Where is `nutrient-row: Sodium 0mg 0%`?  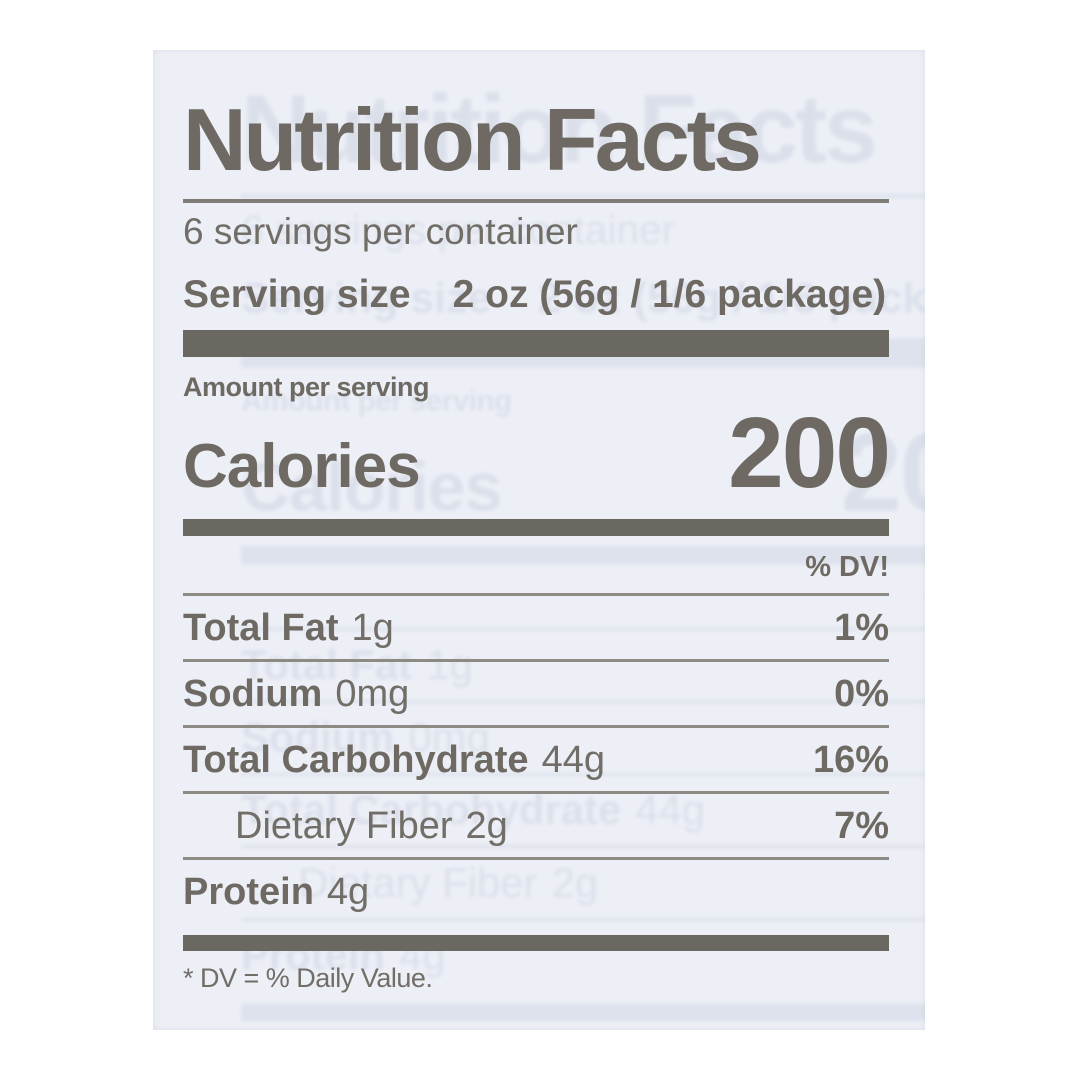 nutrient-row: Sodium 0mg 0% is located at coordinates (536, 695).